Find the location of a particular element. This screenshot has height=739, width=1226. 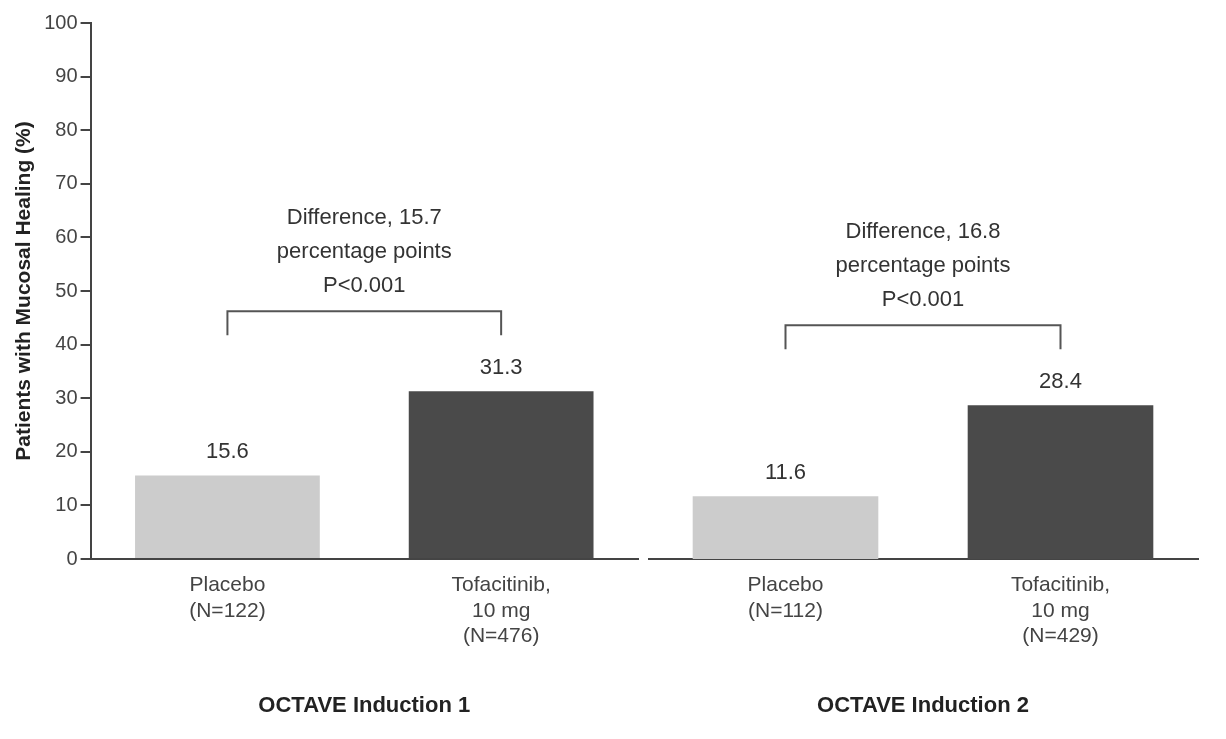

y-tick-label: 100 is located at coordinates (61, 21).